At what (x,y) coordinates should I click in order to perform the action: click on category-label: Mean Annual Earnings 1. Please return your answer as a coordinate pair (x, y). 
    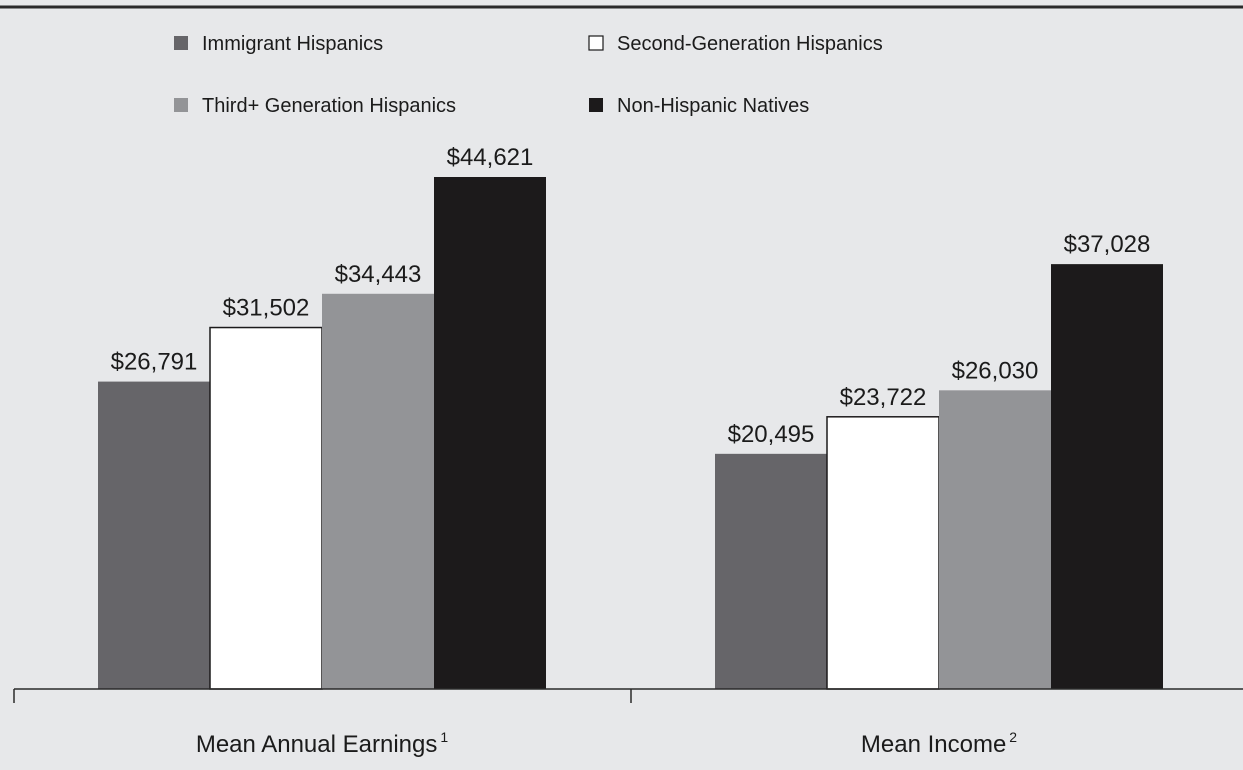
    Looking at the image, I should click on (322, 743).